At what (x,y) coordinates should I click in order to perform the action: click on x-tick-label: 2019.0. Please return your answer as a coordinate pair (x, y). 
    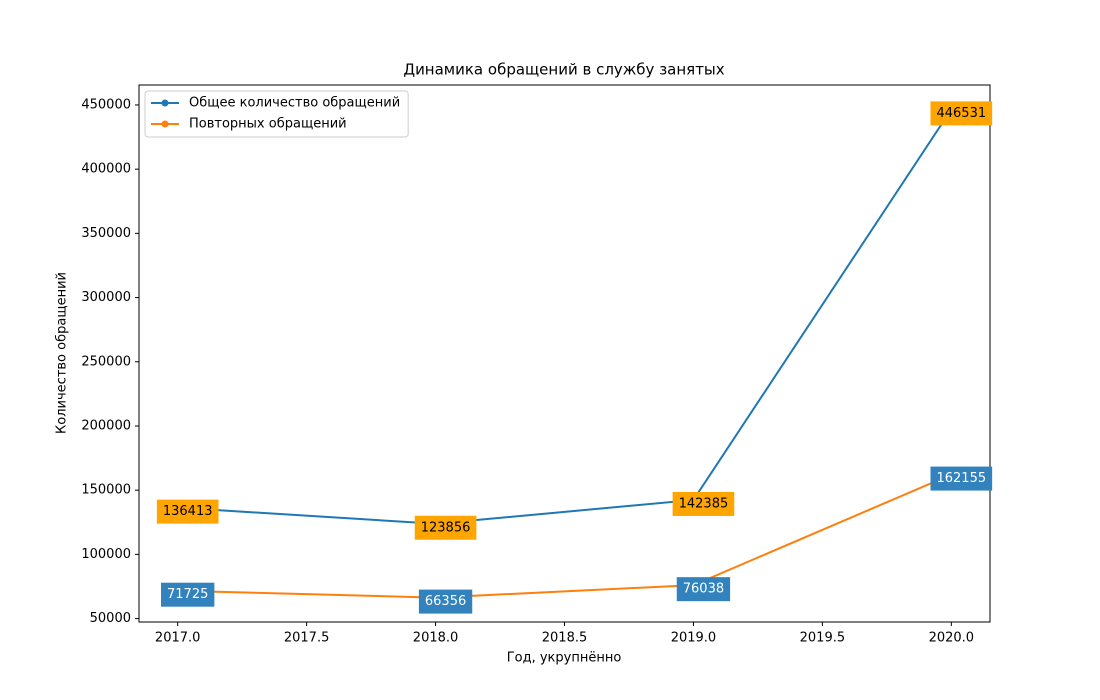
    Looking at the image, I should click on (694, 638).